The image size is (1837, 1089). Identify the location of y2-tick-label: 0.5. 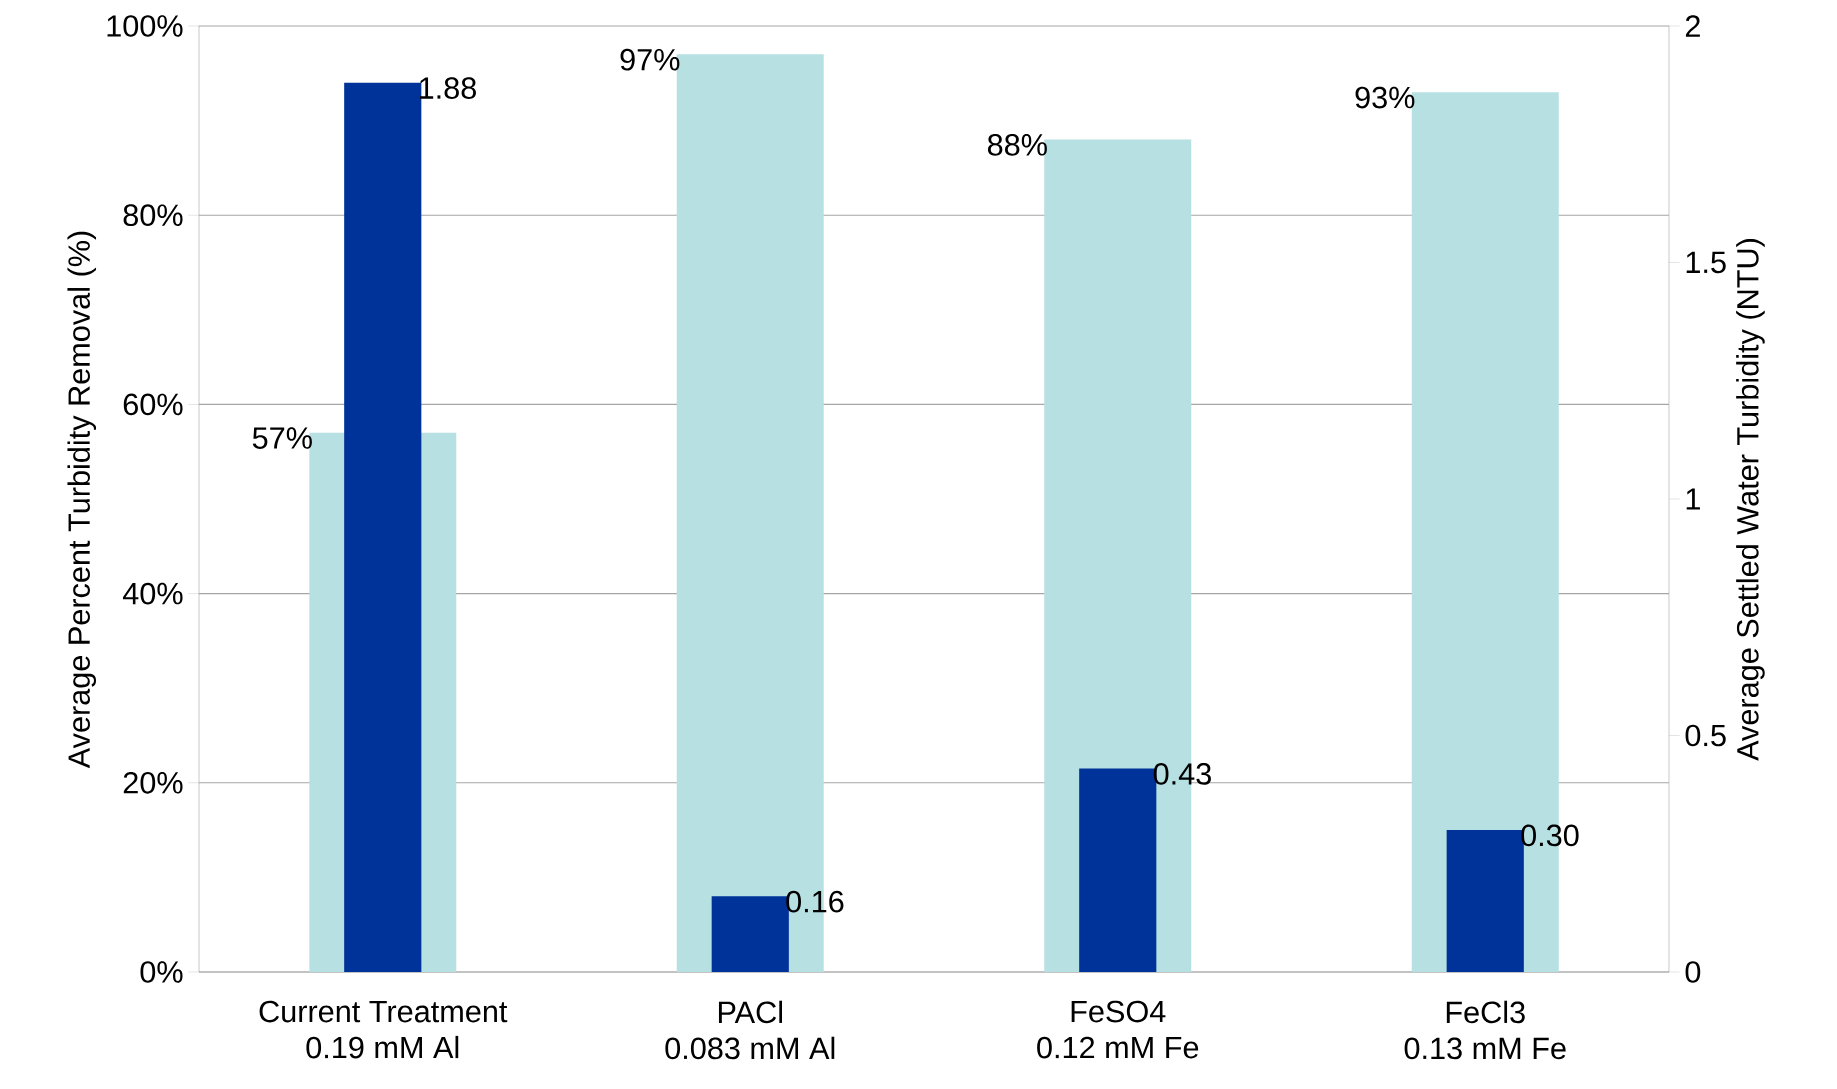
(1705, 735).